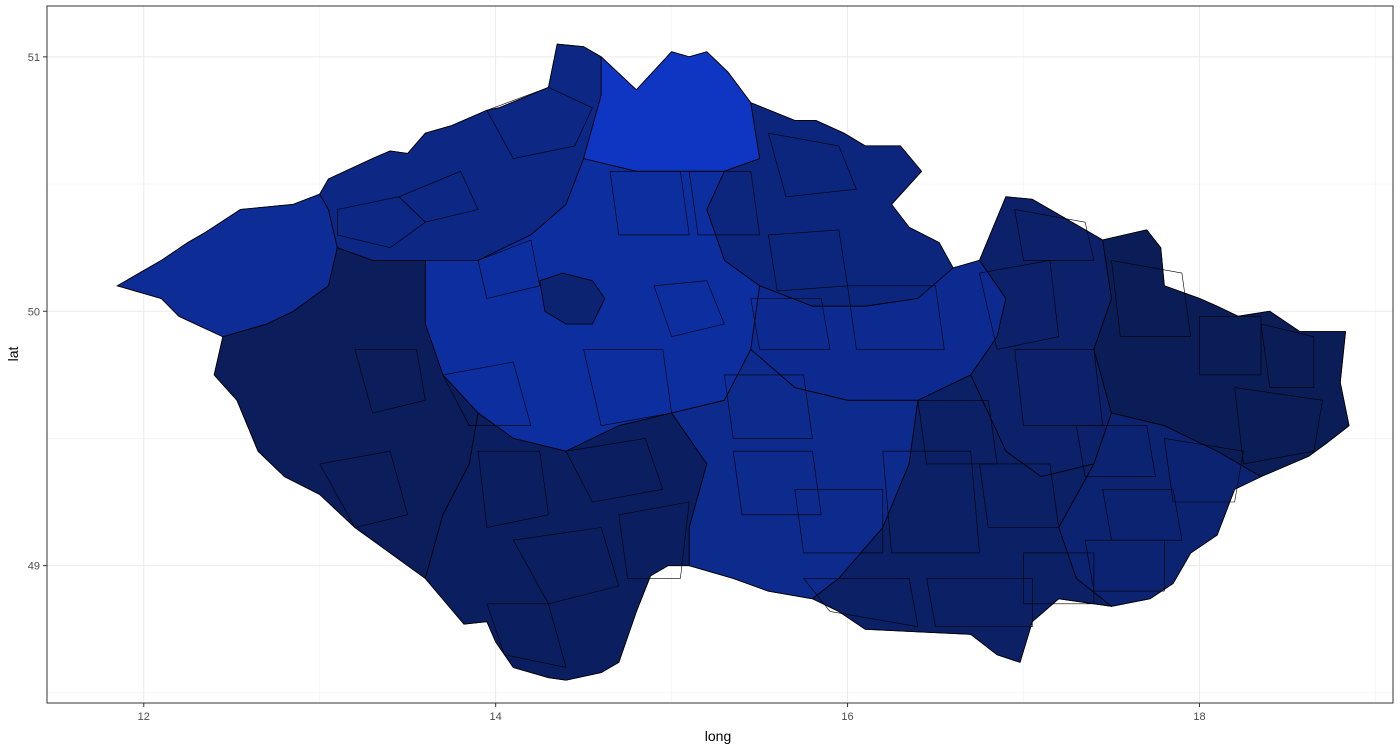  I want to click on x-axis-title: long, so click(718, 736).